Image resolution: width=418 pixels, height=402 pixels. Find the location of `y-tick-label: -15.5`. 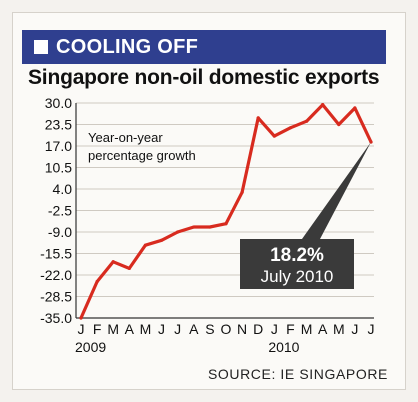

y-tick-label: -15.5 is located at coordinates (56, 254).